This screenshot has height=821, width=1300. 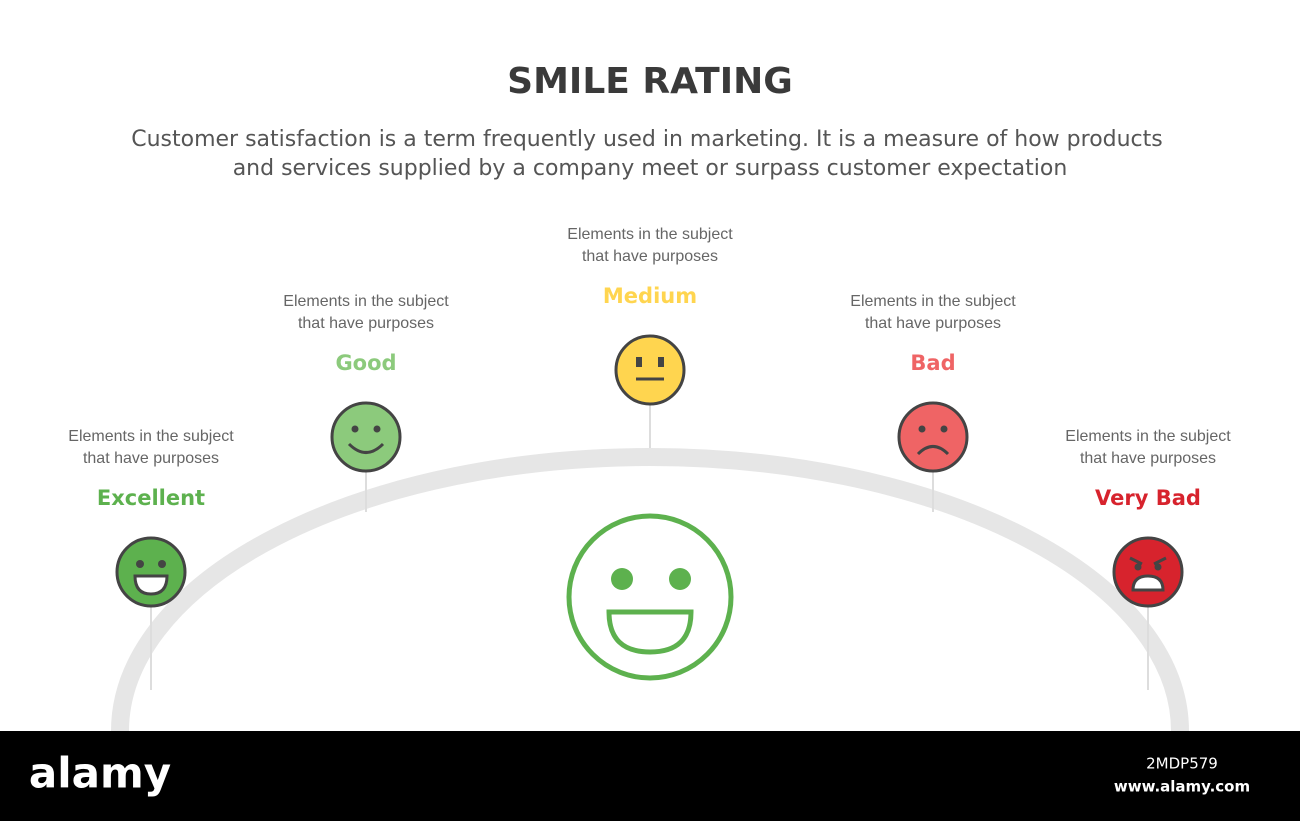 I want to click on rating-label: Medium, so click(x=650, y=296).